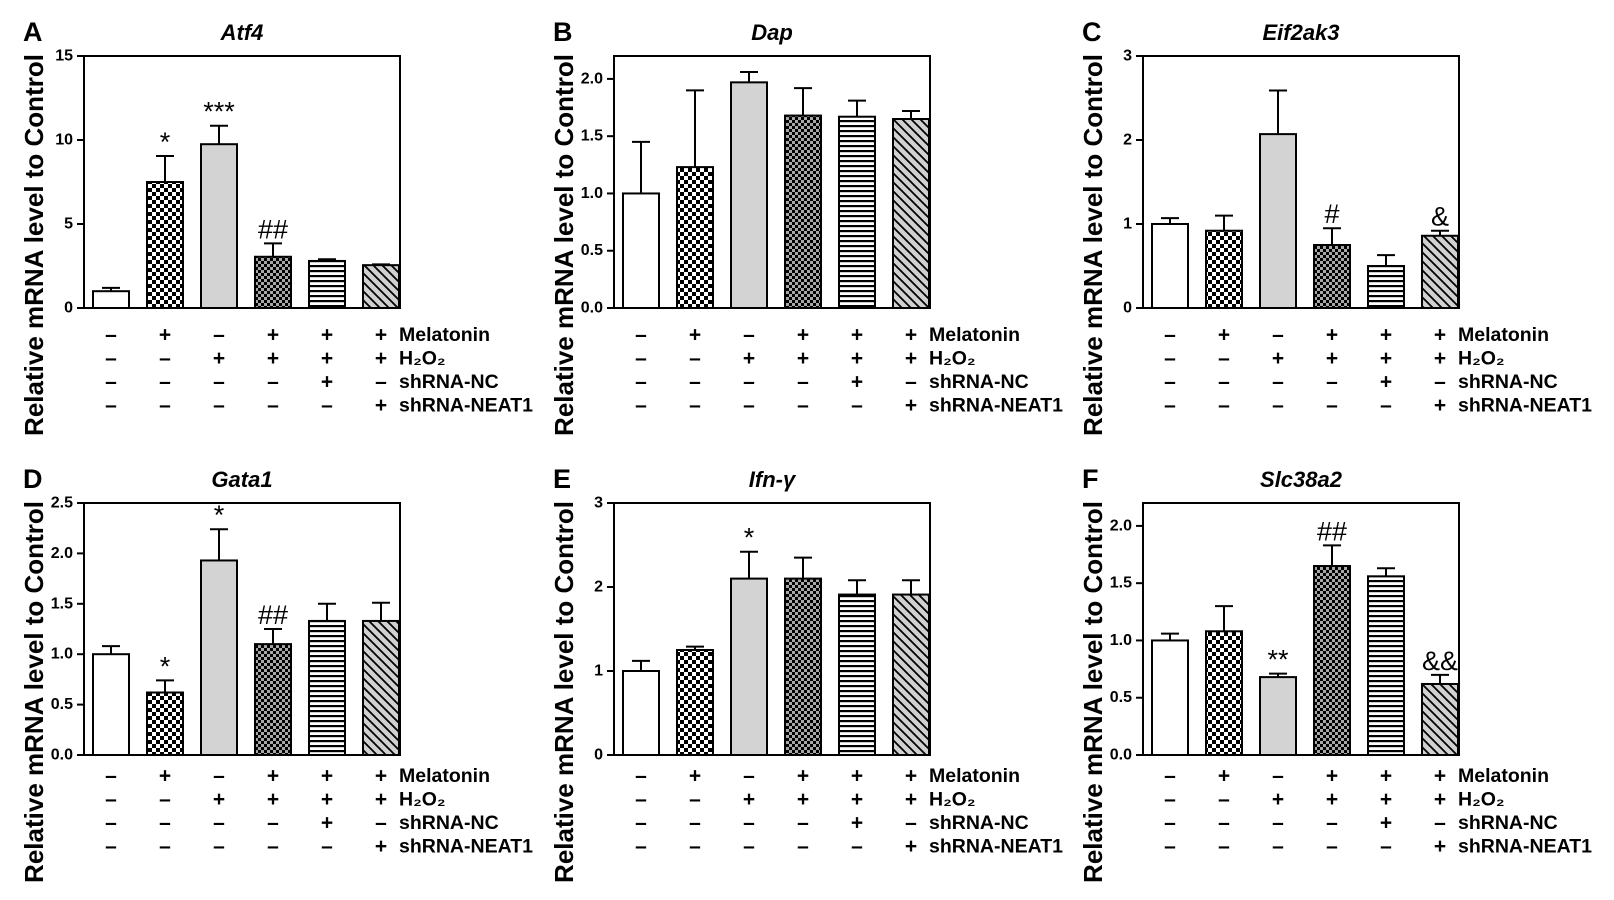 This screenshot has width=1614, height=900. Describe the element at coordinates (1508, 382) in the screenshot. I see `panel-c-treatment-label: shRNA-NC` at that location.